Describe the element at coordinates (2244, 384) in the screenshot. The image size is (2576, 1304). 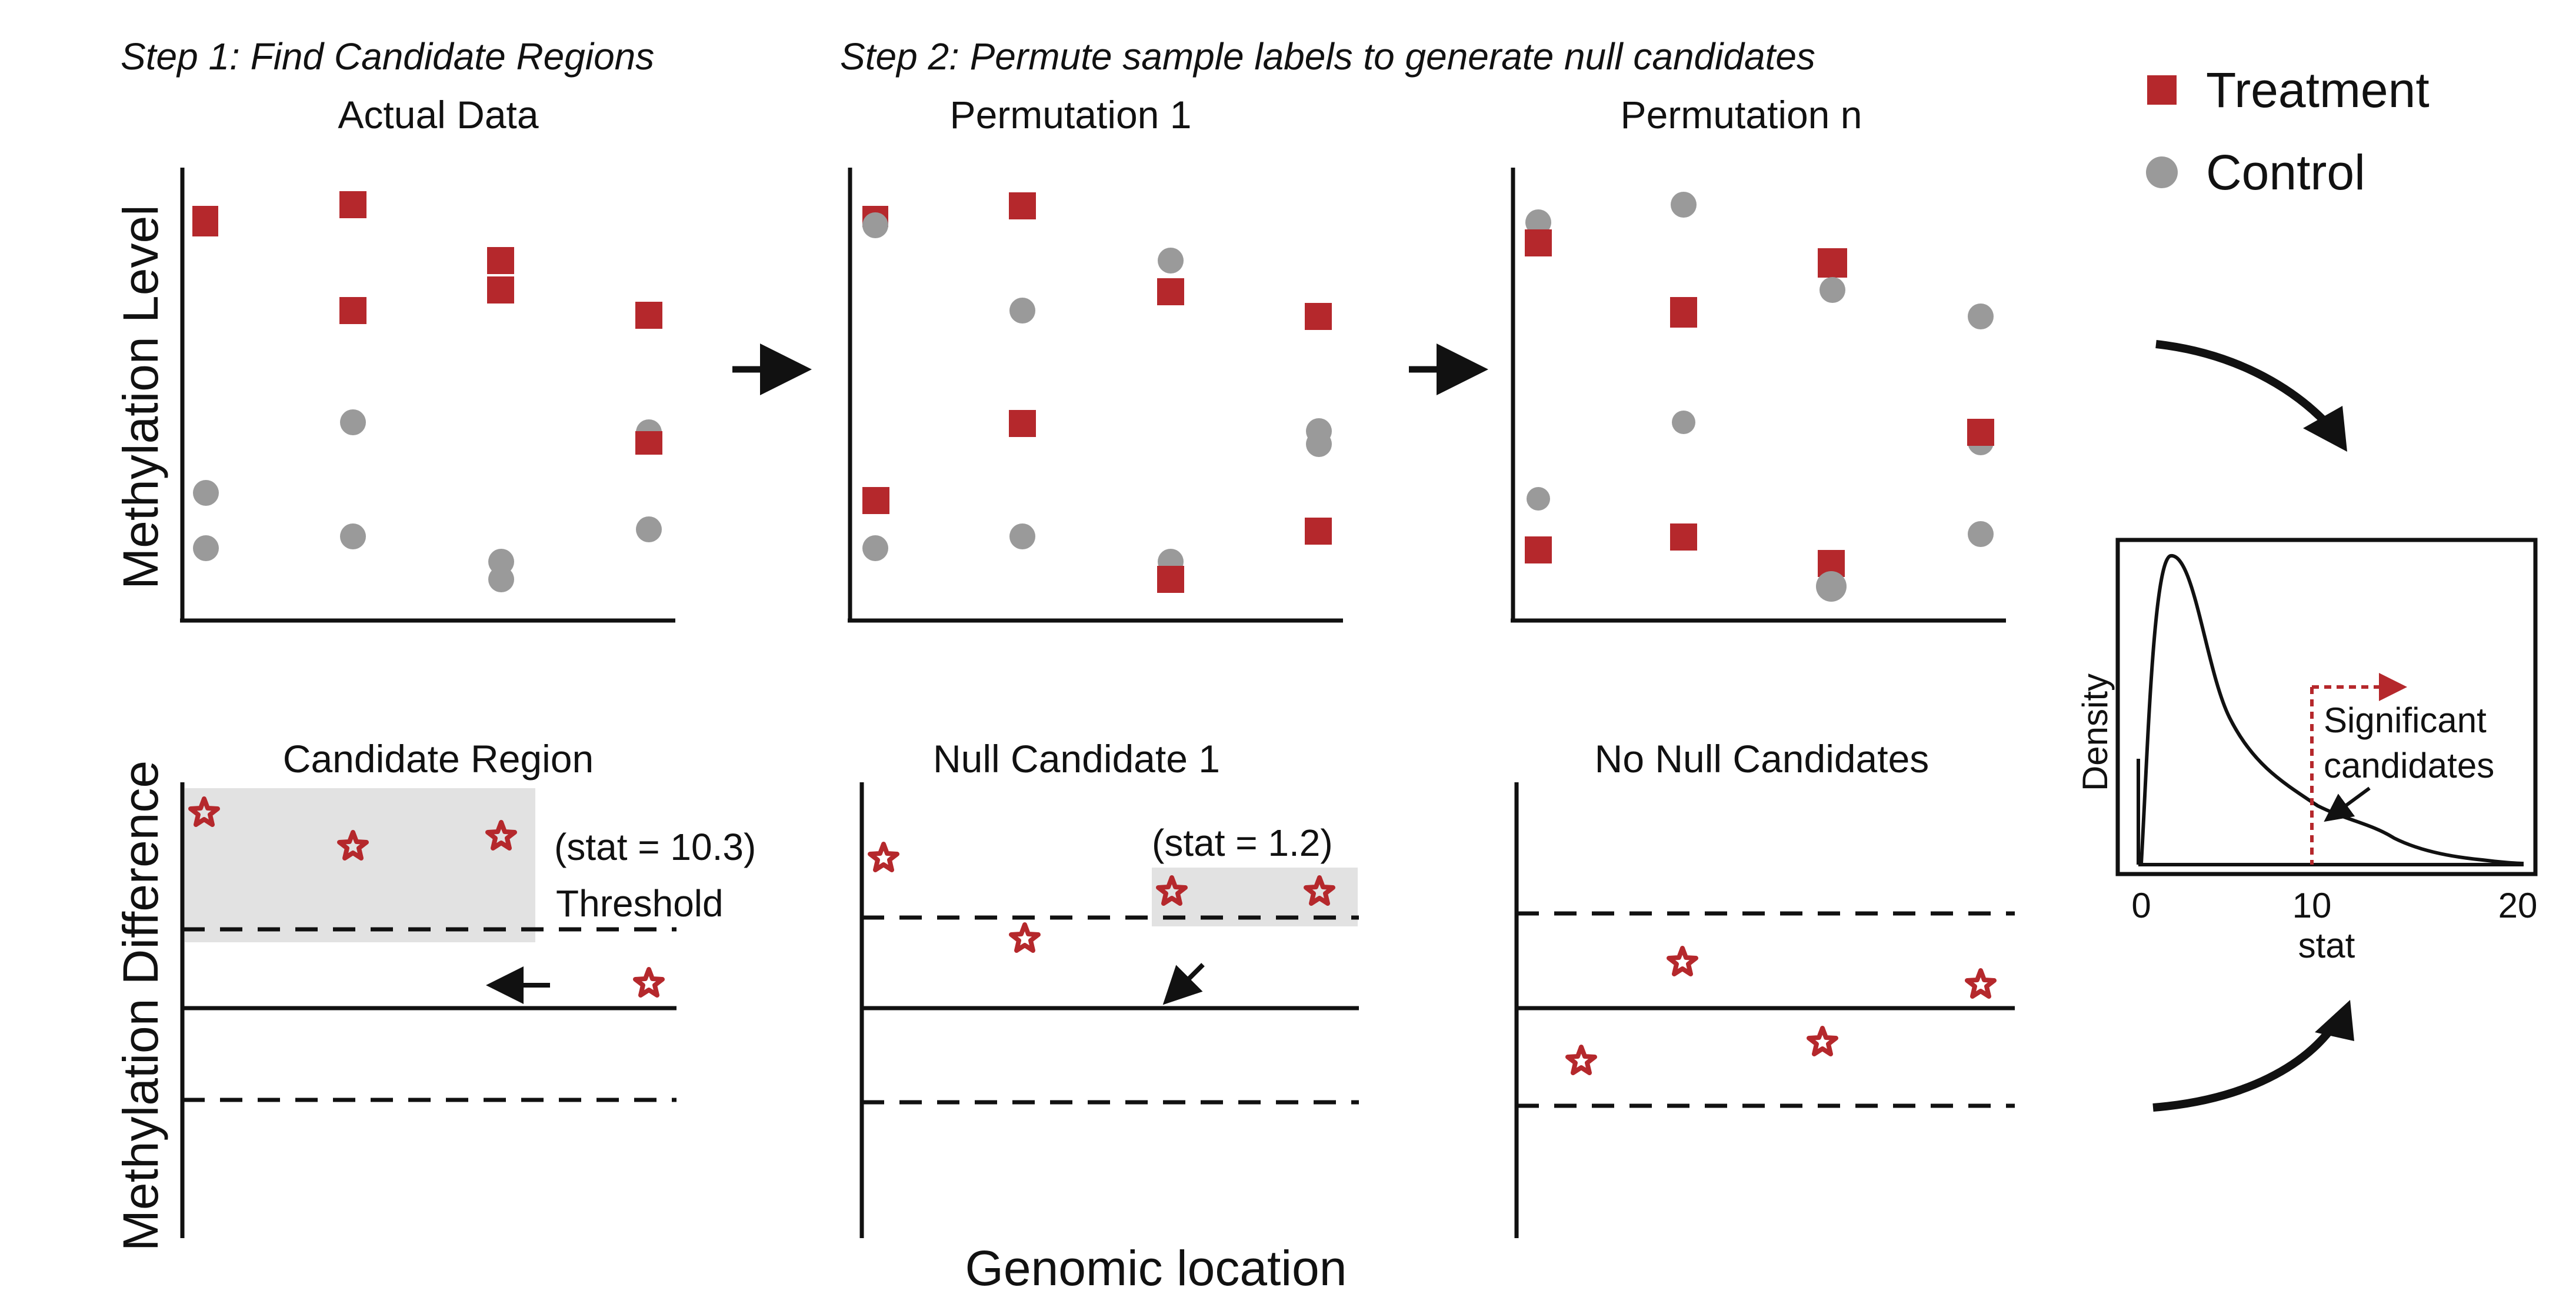
I see `curved-arrow-top` at that location.